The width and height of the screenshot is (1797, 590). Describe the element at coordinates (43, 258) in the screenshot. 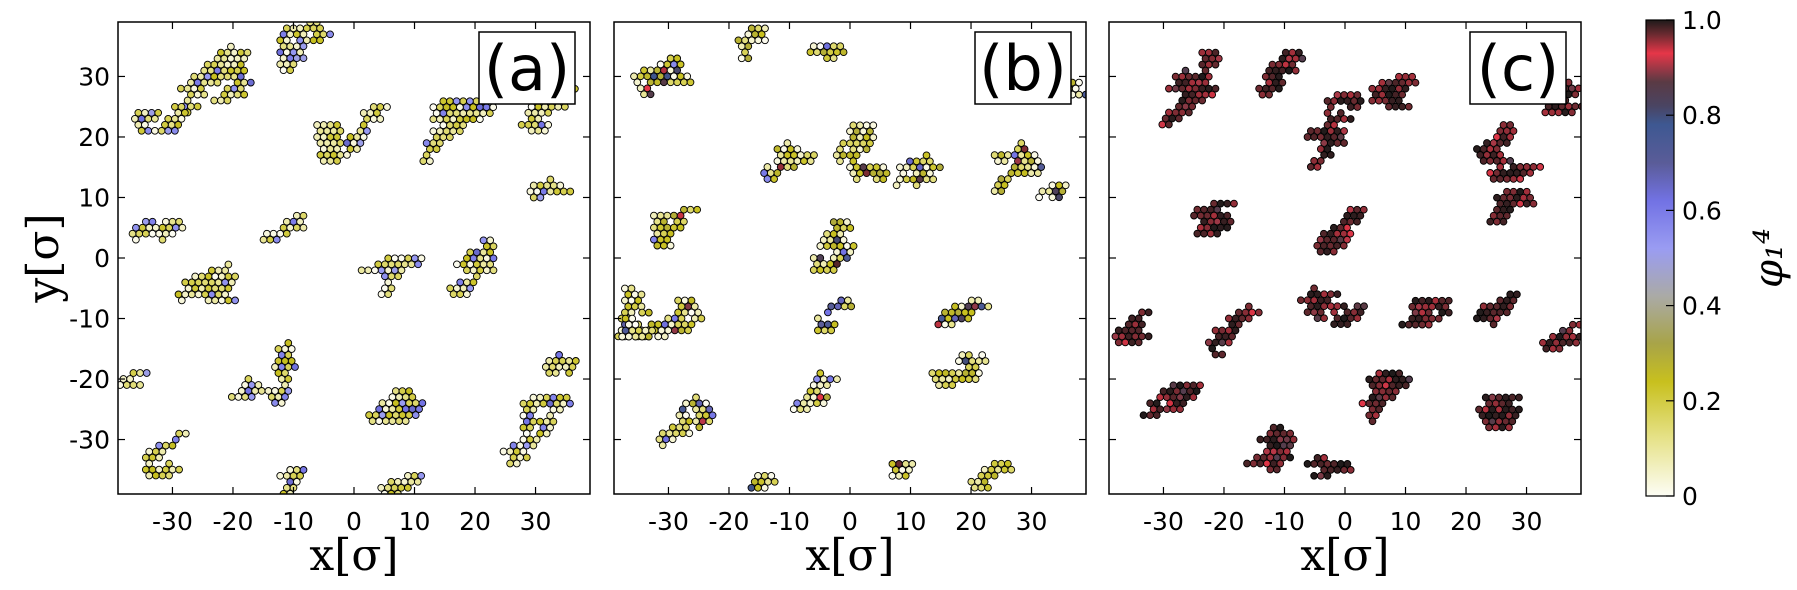

I see `panel-a-ylabel: y[σ]` at that location.